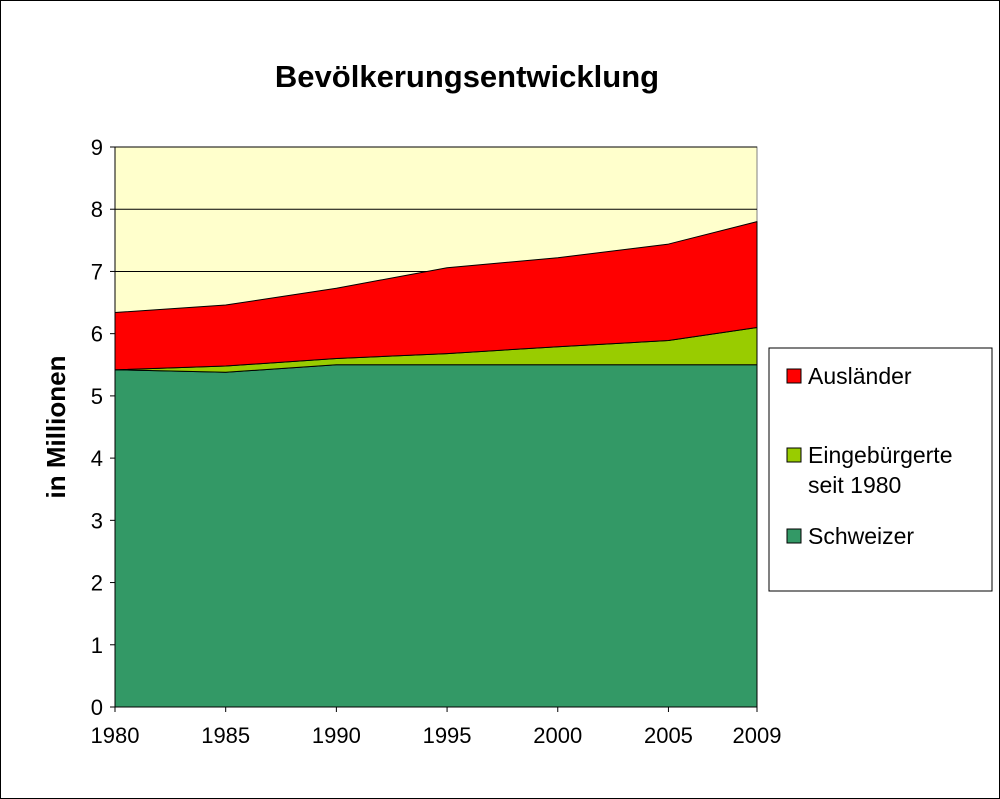 This screenshot has width=1000, height=799. I want to click on x-tick-label: 1980, so click(115, 735).